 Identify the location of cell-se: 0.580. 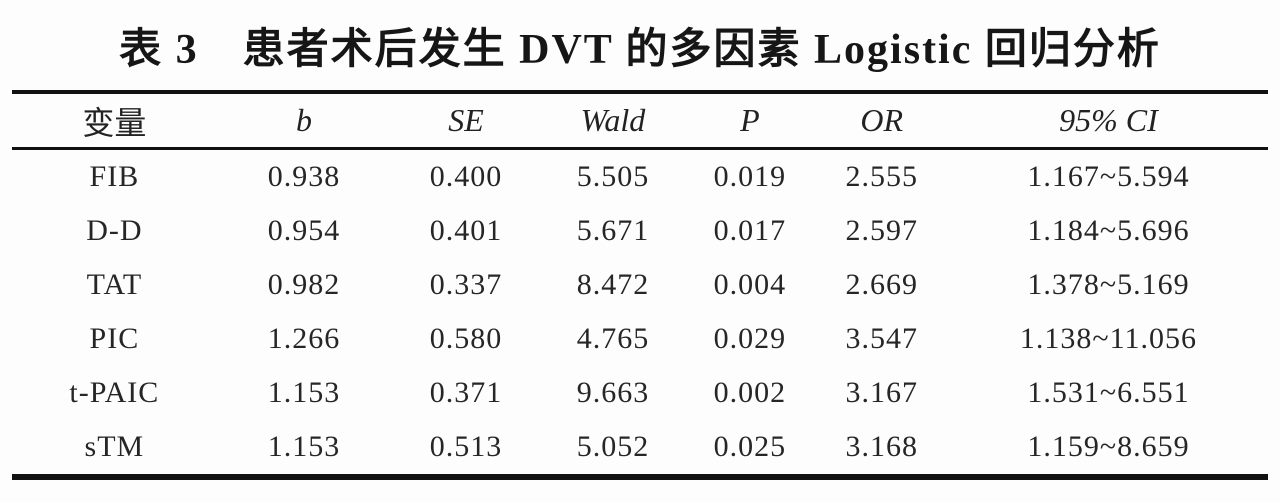
(466, 338).